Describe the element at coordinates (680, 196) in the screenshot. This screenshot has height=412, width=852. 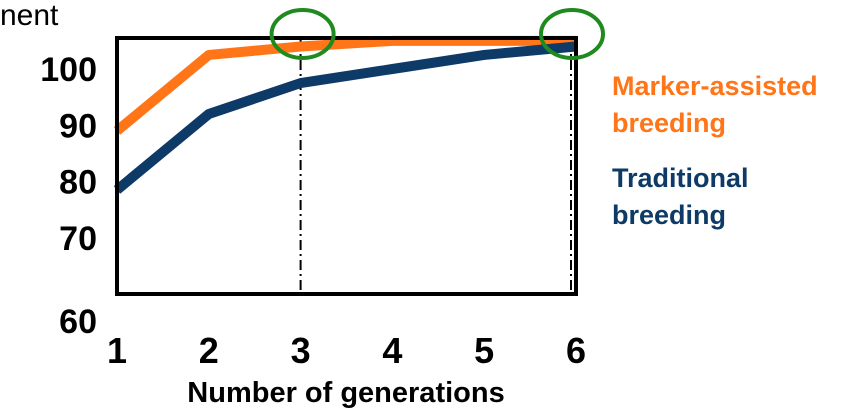
I see `legend-label-traditional: Traditional breeding` at that location.